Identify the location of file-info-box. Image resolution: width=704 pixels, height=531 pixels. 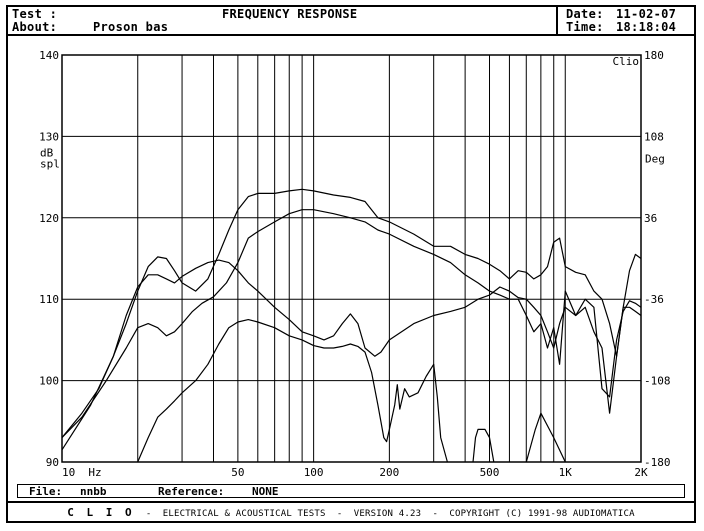
(351, 491).